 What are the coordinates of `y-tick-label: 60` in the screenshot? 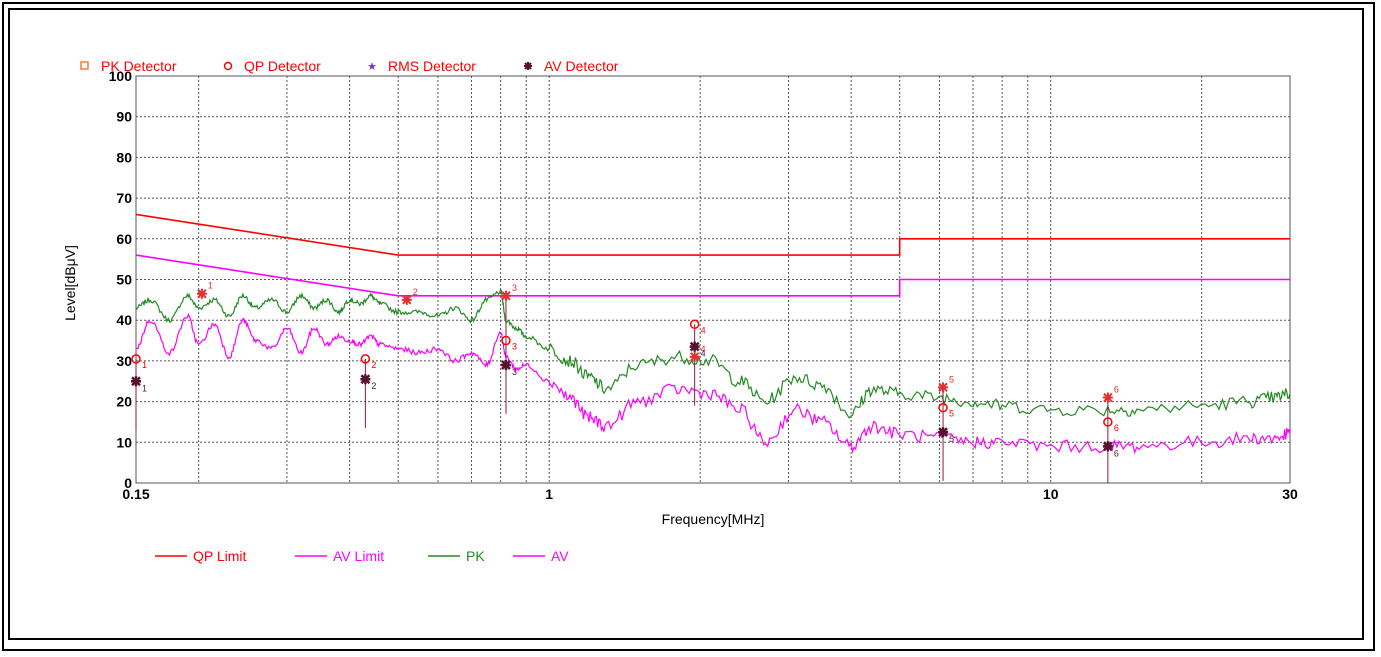 It's located at (124, 239).